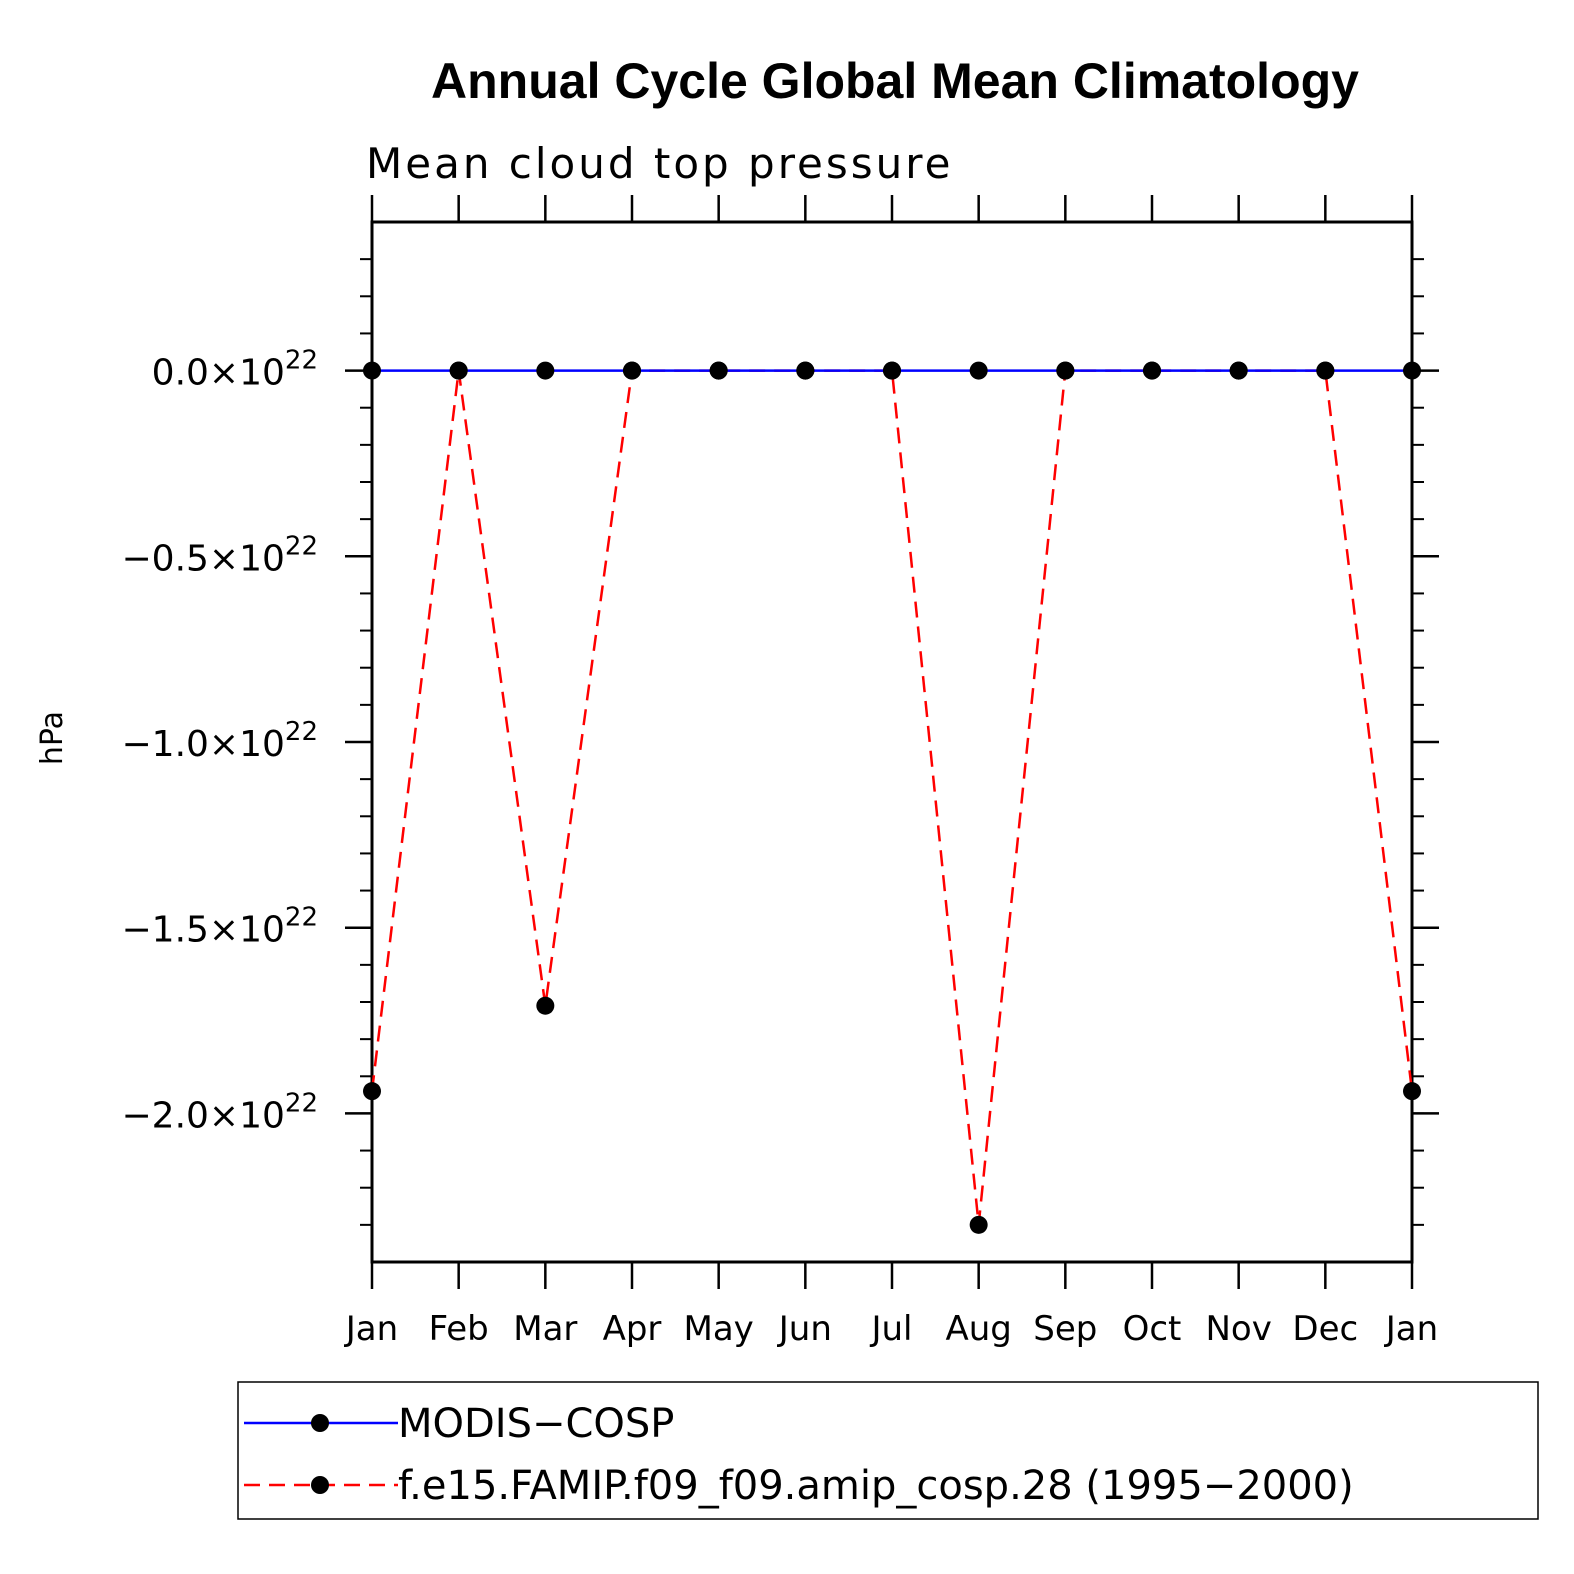 Image resolution: width=1574 pixels, height=1574 pixels. Describe the element at coordinates (1152, 1329) in the screenshot. I see `x-tick-label: Oct` at that location.